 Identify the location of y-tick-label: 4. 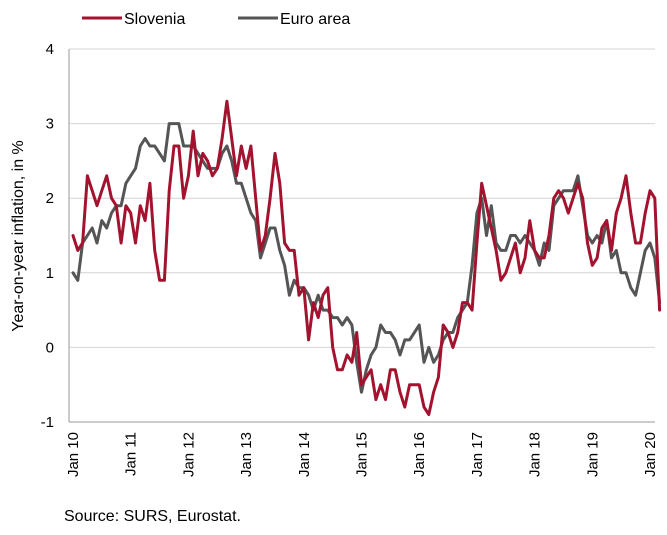
(50, 49).